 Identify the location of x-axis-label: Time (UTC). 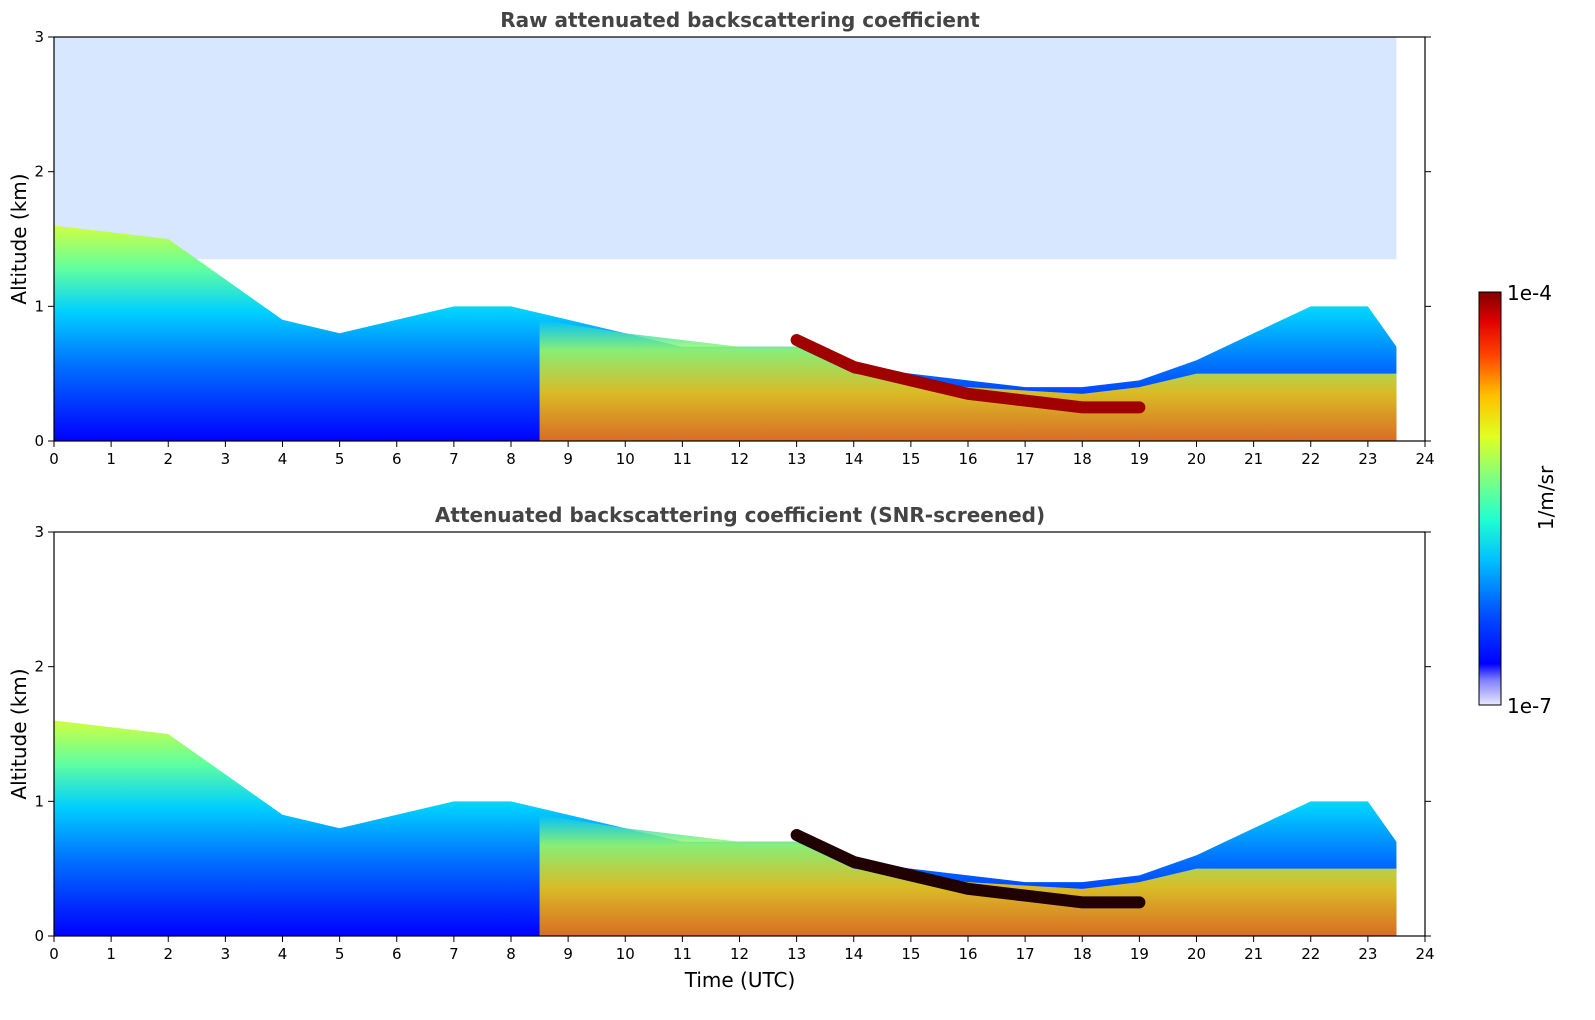
(740, 980).